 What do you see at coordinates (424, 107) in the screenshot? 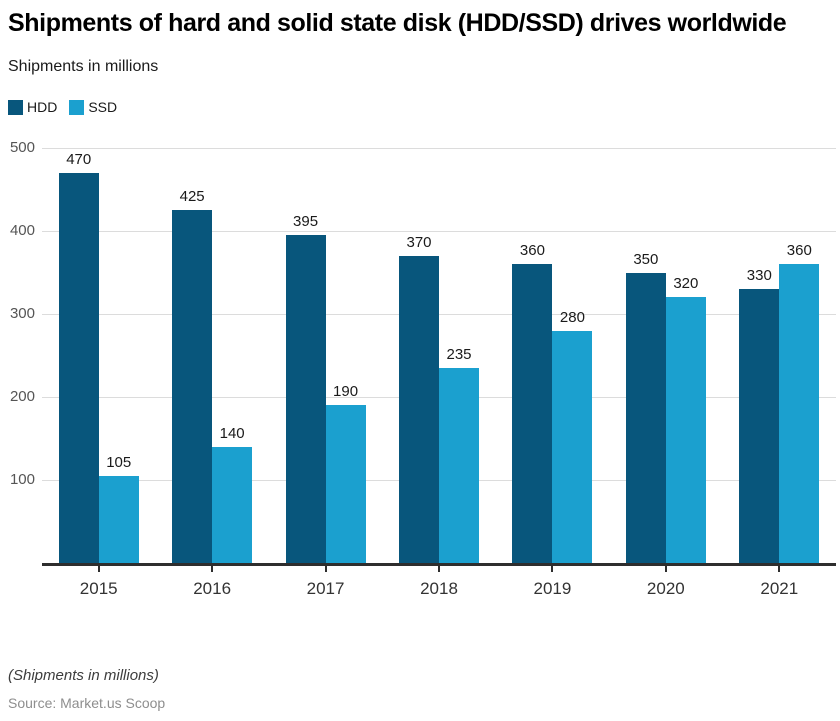
I see `chart-legend: HDD SSD` at bounding box center [424, 107].